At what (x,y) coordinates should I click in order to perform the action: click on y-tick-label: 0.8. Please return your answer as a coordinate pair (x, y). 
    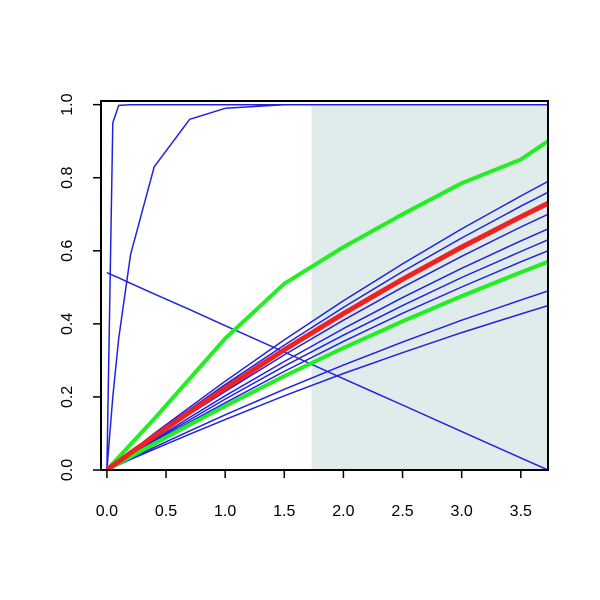
    Looking at the image, I should click on (67, 178).